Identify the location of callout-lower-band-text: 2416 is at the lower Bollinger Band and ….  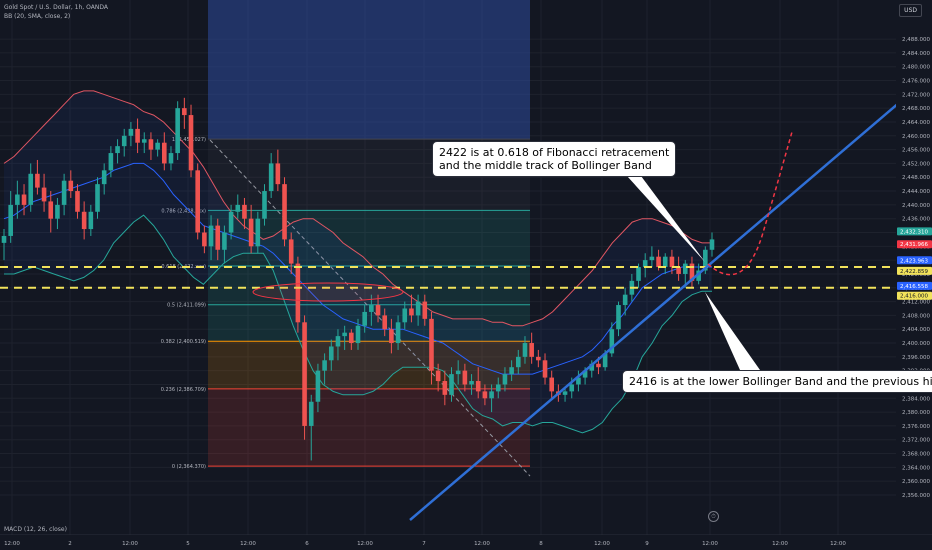
(780, 381).